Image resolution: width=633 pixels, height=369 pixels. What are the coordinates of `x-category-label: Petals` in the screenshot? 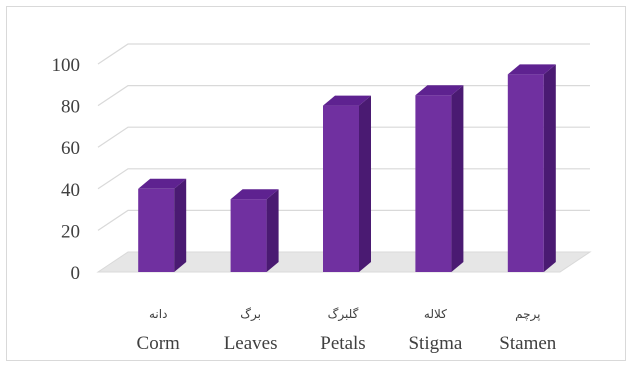 It's located at (342, 343).